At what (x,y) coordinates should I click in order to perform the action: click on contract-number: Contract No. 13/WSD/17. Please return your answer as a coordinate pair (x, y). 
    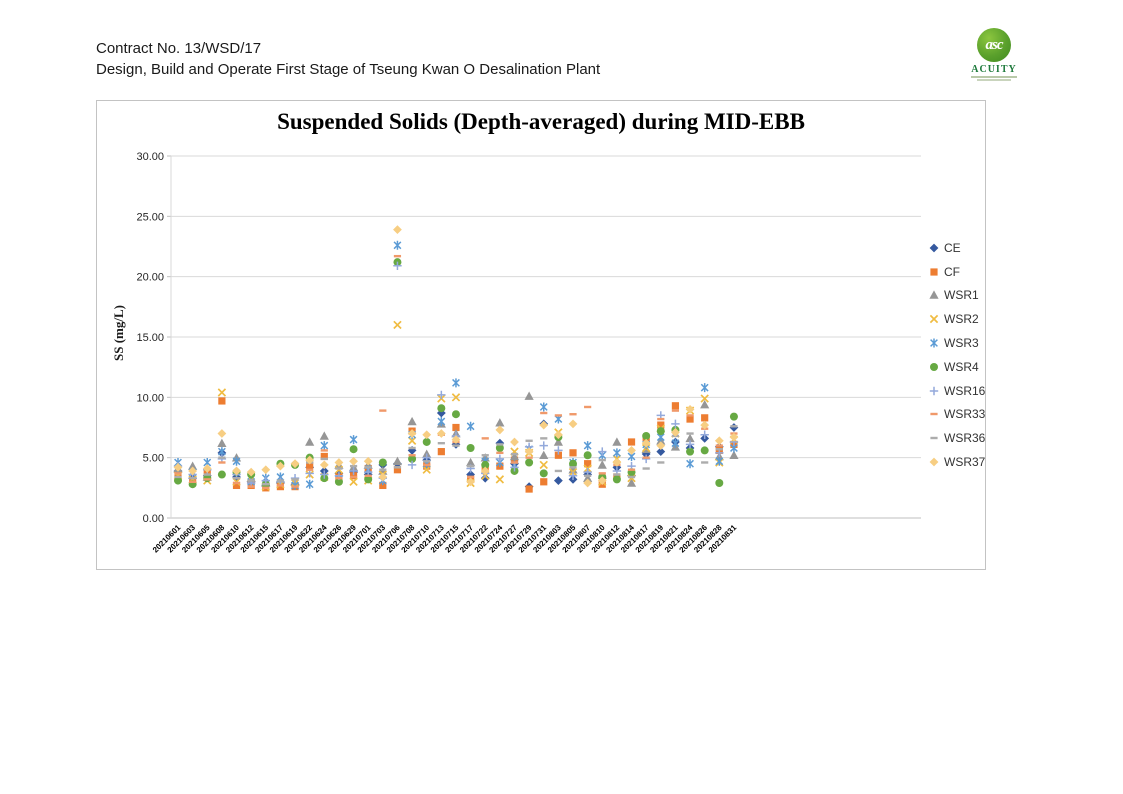
    Looking at the image, I should click on (179, 48).